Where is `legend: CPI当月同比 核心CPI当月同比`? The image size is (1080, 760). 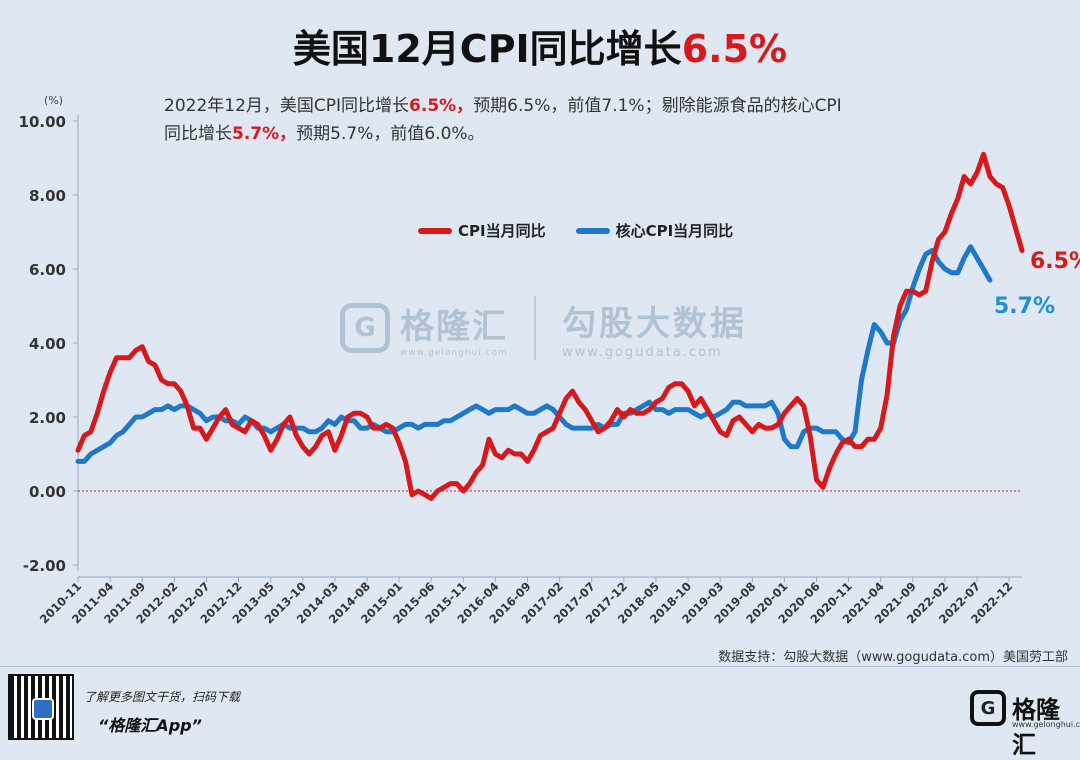
legend: CPI当月同比 核心CPI当月同比 is located at coordinates (575, 230).